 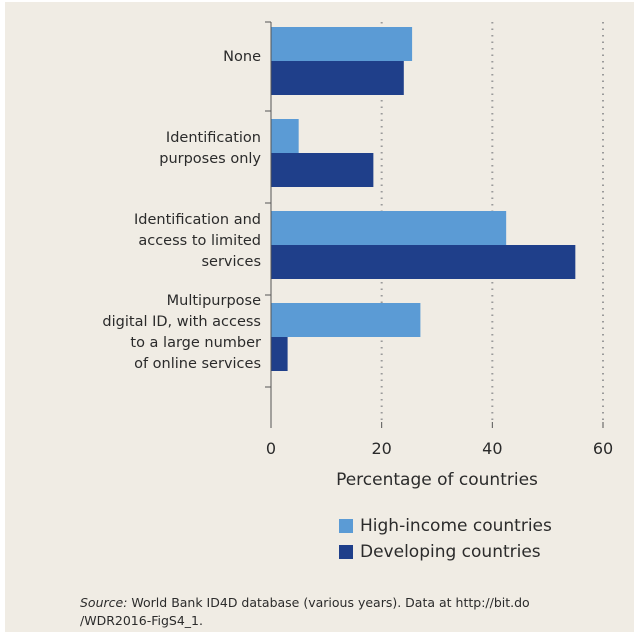 What do you see at coordinates (603, 448) in the screenshot?
I see `x-tick-label-60: 60` at bounding box center [603, 448].